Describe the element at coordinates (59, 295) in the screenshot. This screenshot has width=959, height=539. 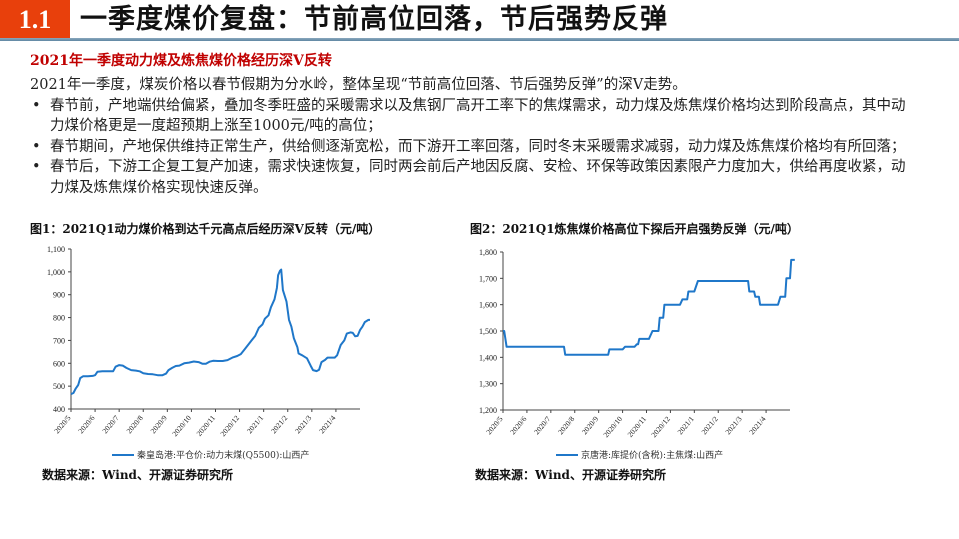
I see `svg-text: 900` at that location.